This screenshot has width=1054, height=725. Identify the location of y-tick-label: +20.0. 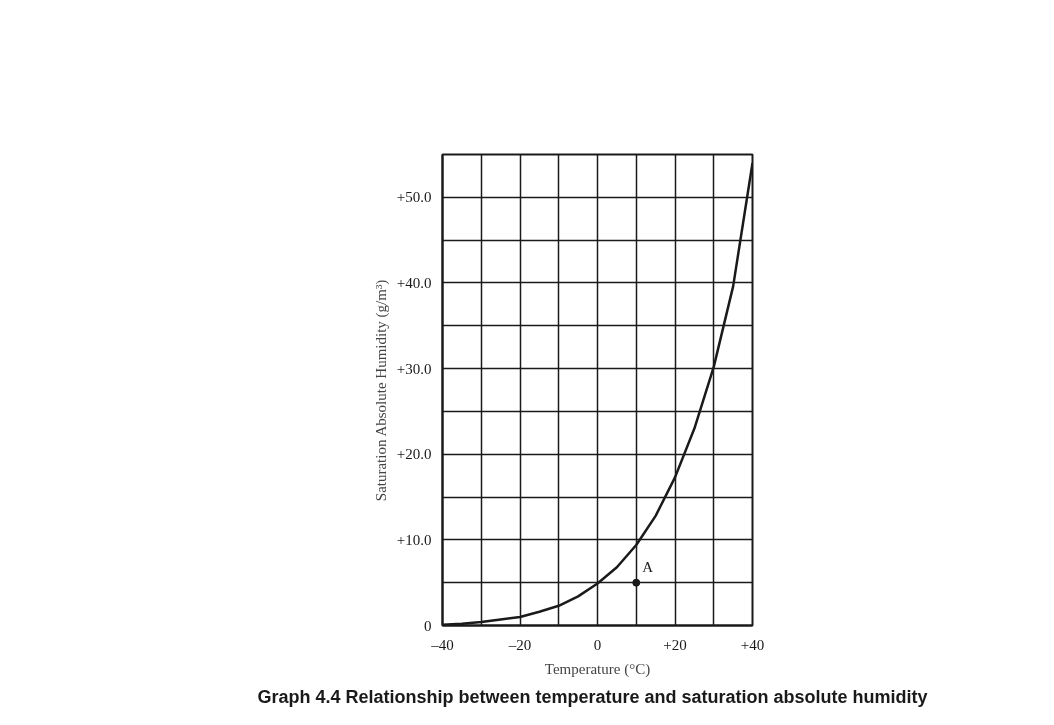
(414, 454).